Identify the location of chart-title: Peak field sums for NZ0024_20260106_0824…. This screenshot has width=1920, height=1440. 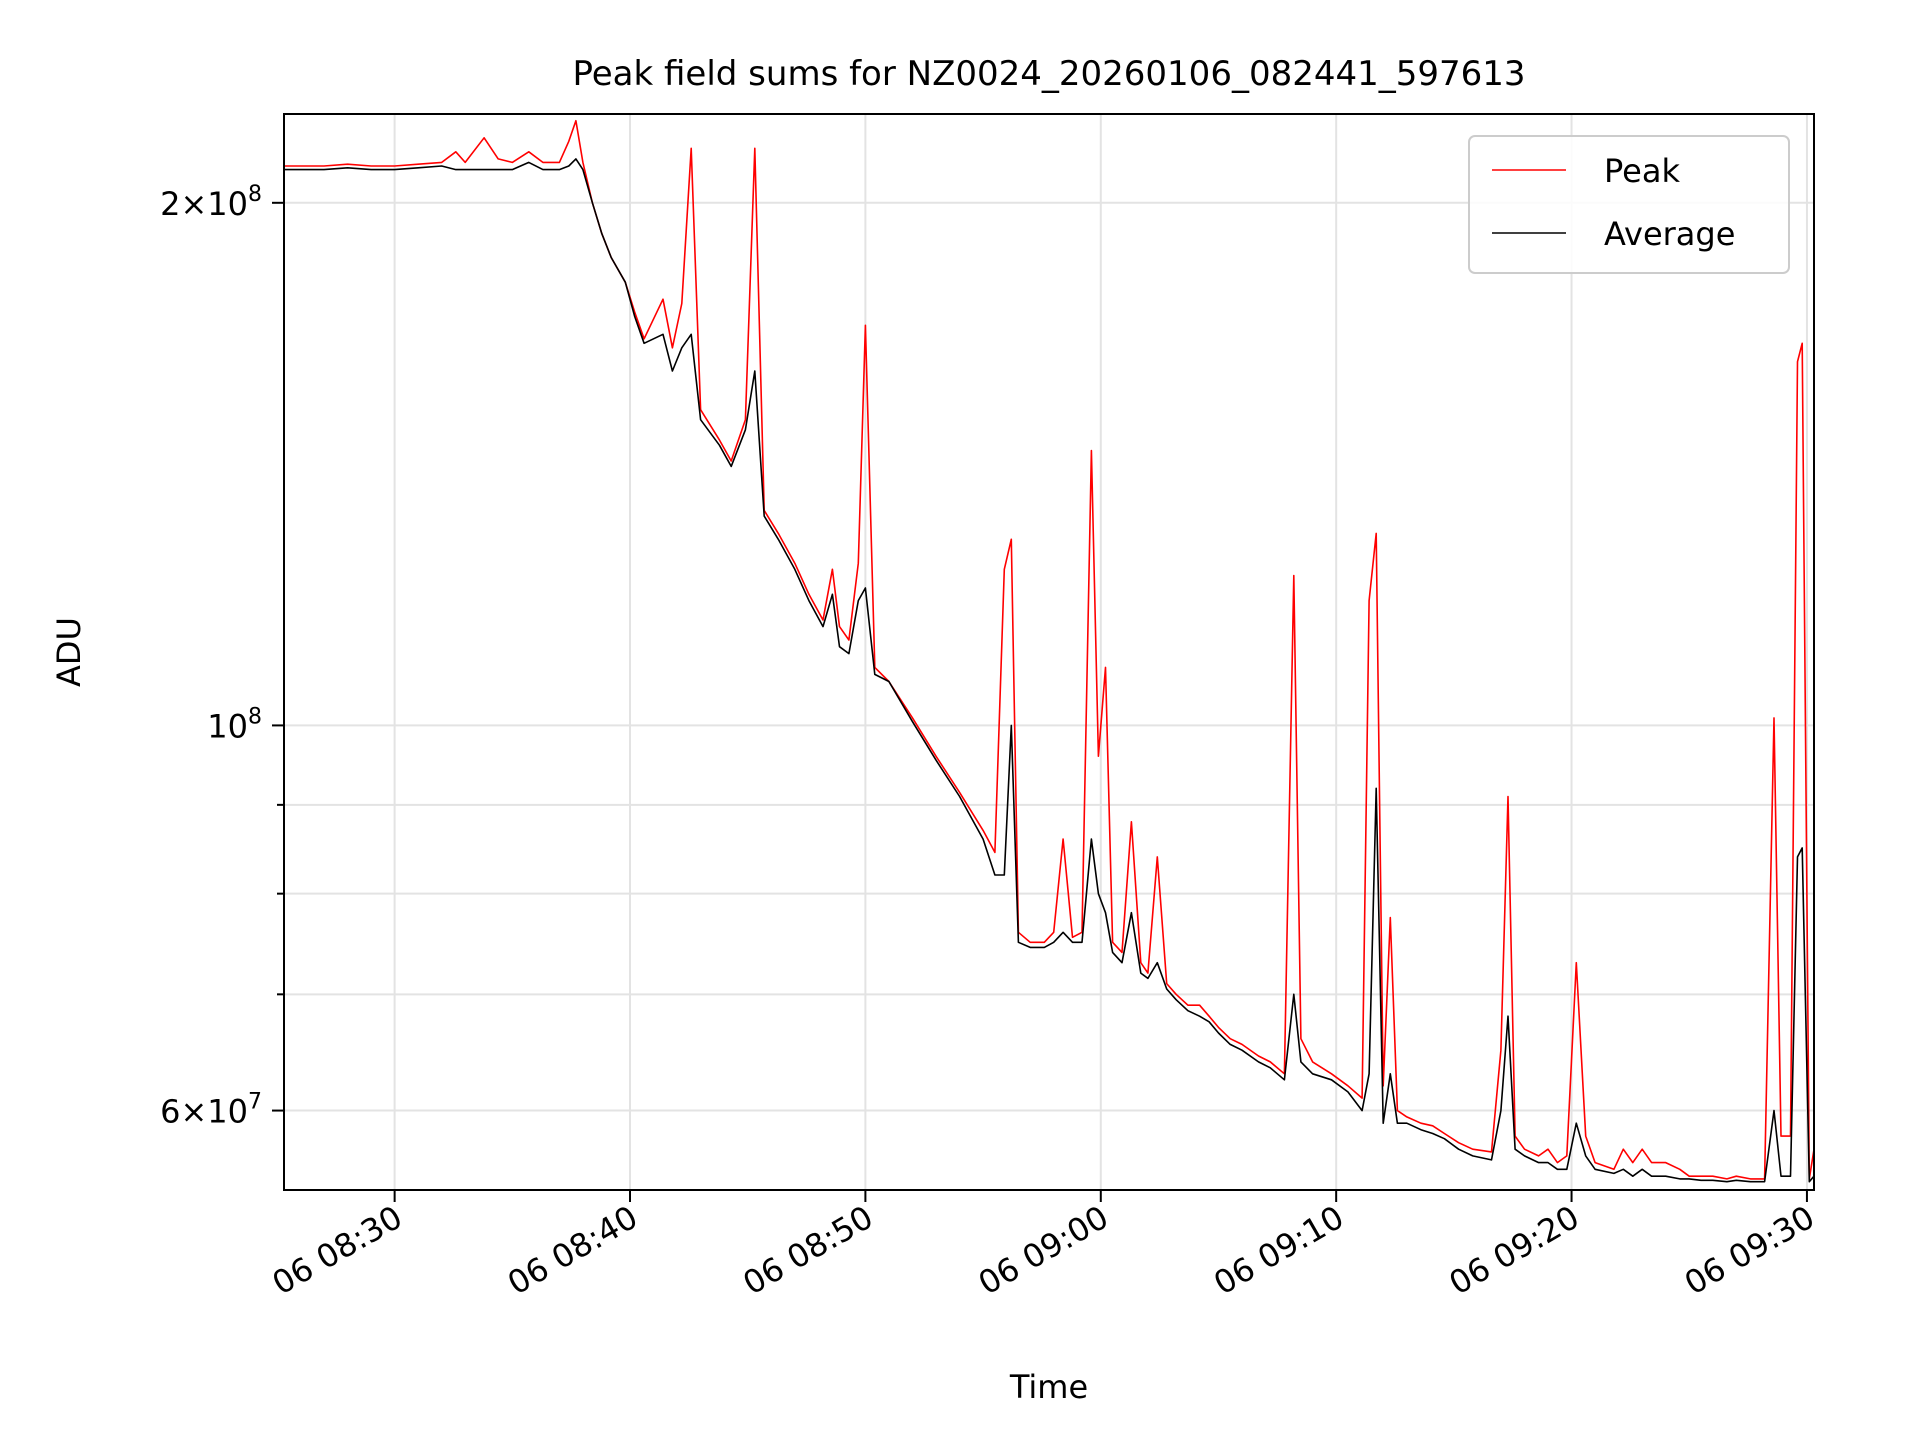
(1048, 74).